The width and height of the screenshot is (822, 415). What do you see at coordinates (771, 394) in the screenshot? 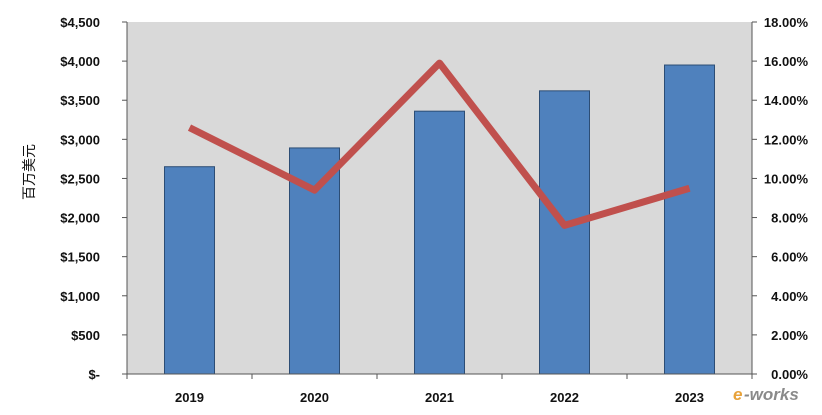
I see `watermark-works: -works` at bounding box center [771, 394].